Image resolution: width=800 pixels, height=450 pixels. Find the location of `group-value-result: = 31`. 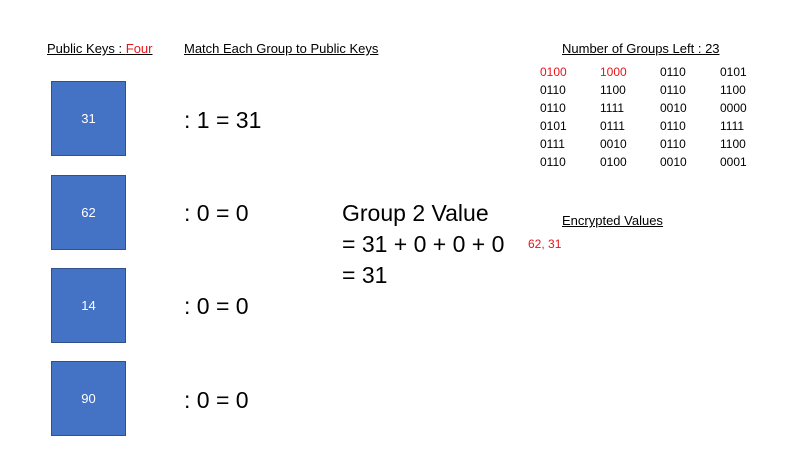

group-value-result: = 31 is located at coordinates (365, 275).